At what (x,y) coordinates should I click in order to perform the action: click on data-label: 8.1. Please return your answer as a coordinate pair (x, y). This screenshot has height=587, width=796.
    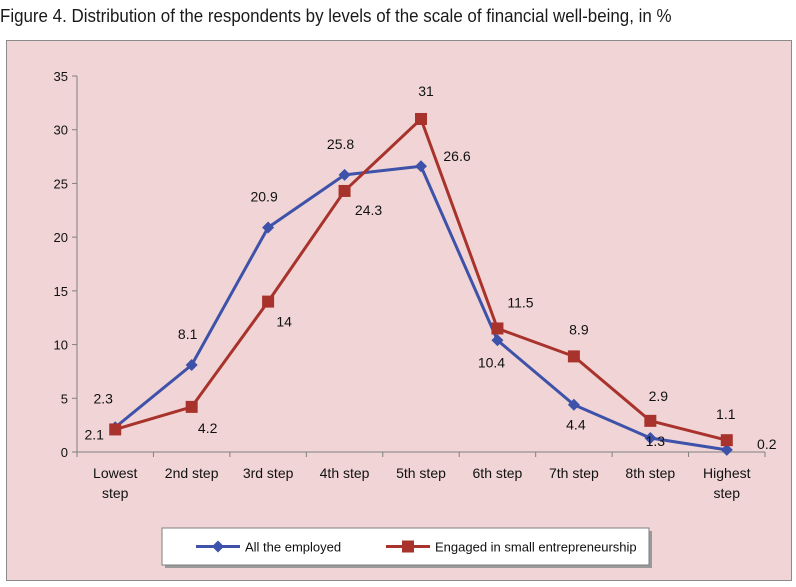
    Looking at the image, I should click on (188, 334).